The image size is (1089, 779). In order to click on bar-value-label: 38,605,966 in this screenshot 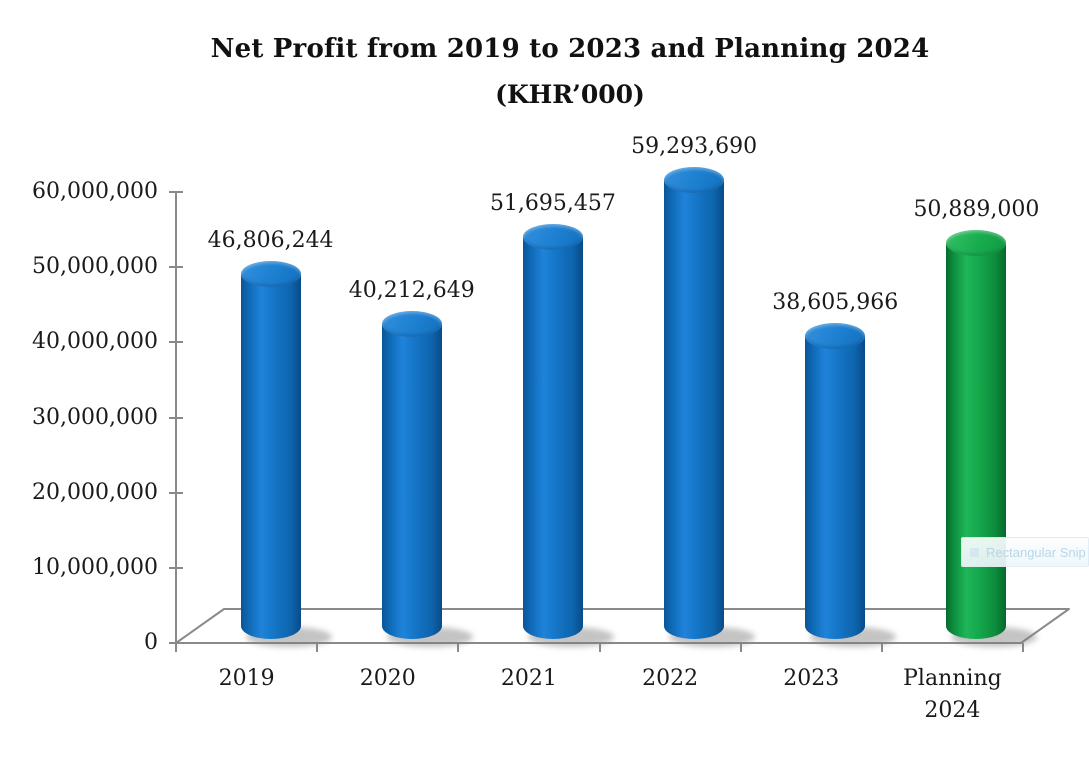, I will do `click(835, 302)`.